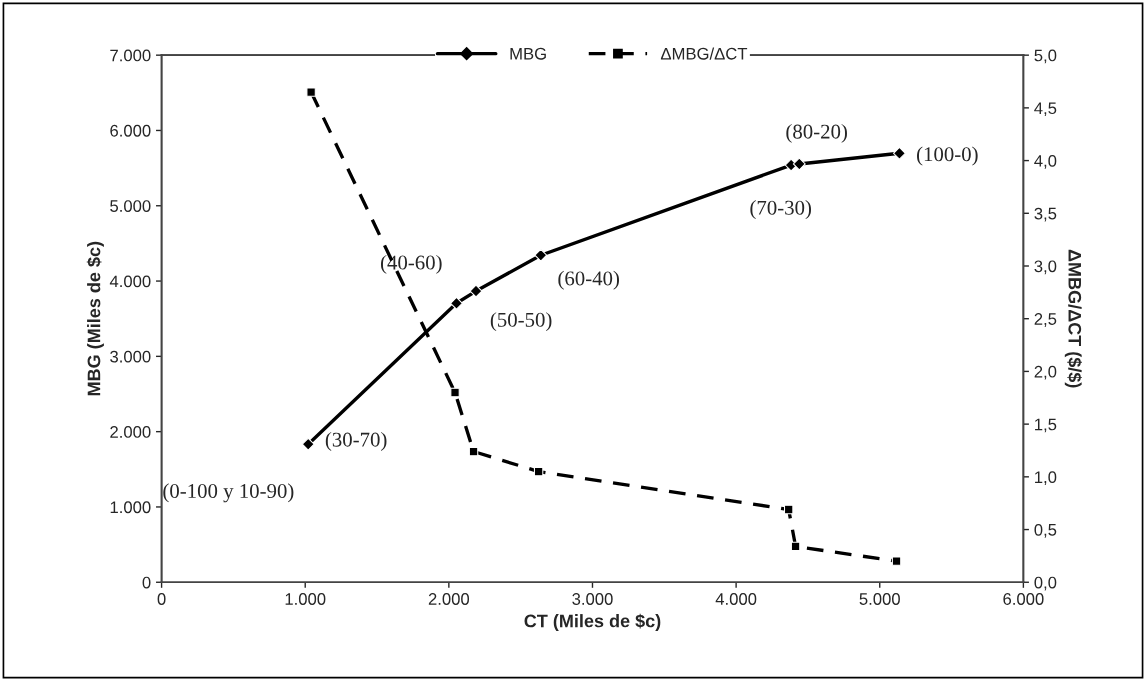  What do you see at coordinates (130, 507) in the screenshot?
I see `y-tick-label: 1.000` at bounding box center [130, 507].